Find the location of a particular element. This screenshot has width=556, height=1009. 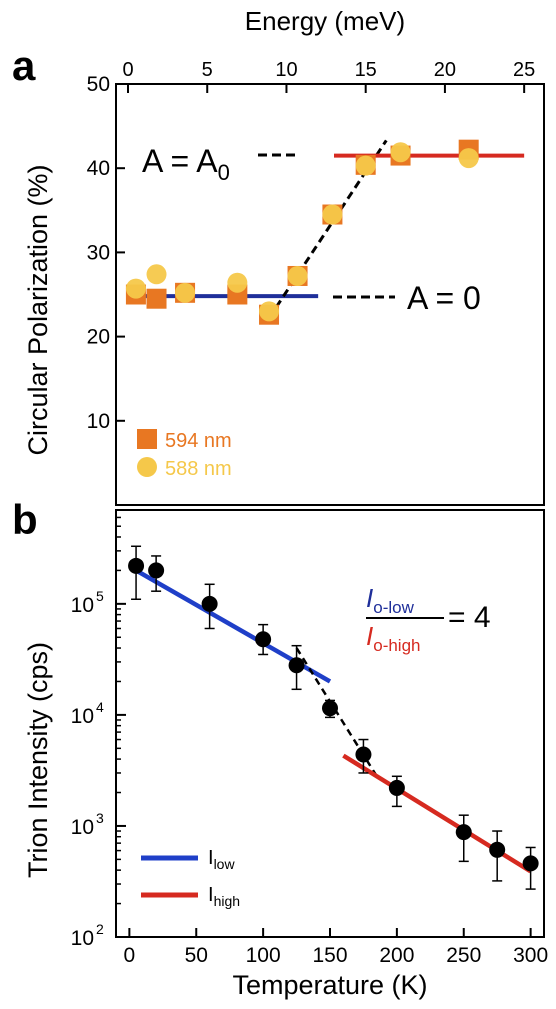

panel-b-y-tick-exponent: 5 is located at coordinates (100, 596).